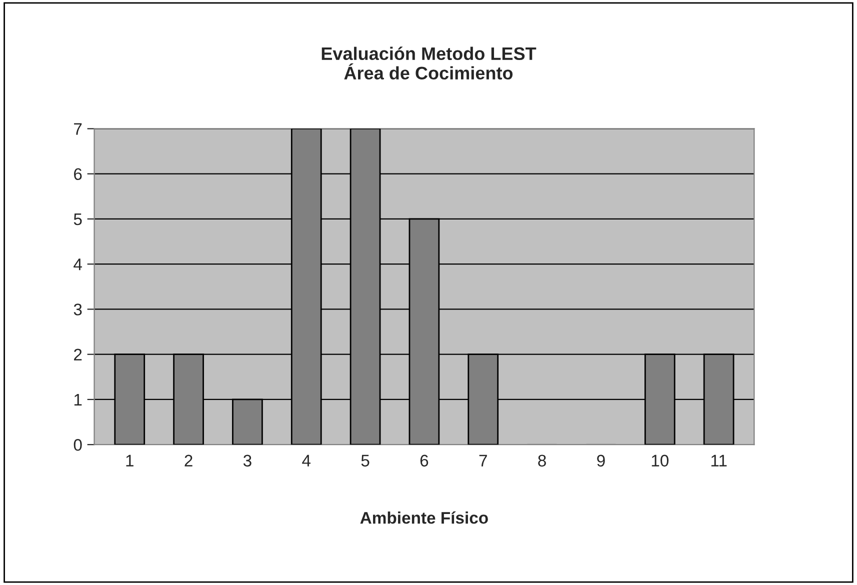 The image size is (857, 585). I want to click on x-axis-title: Ambiente Físico, so click(424, 517).